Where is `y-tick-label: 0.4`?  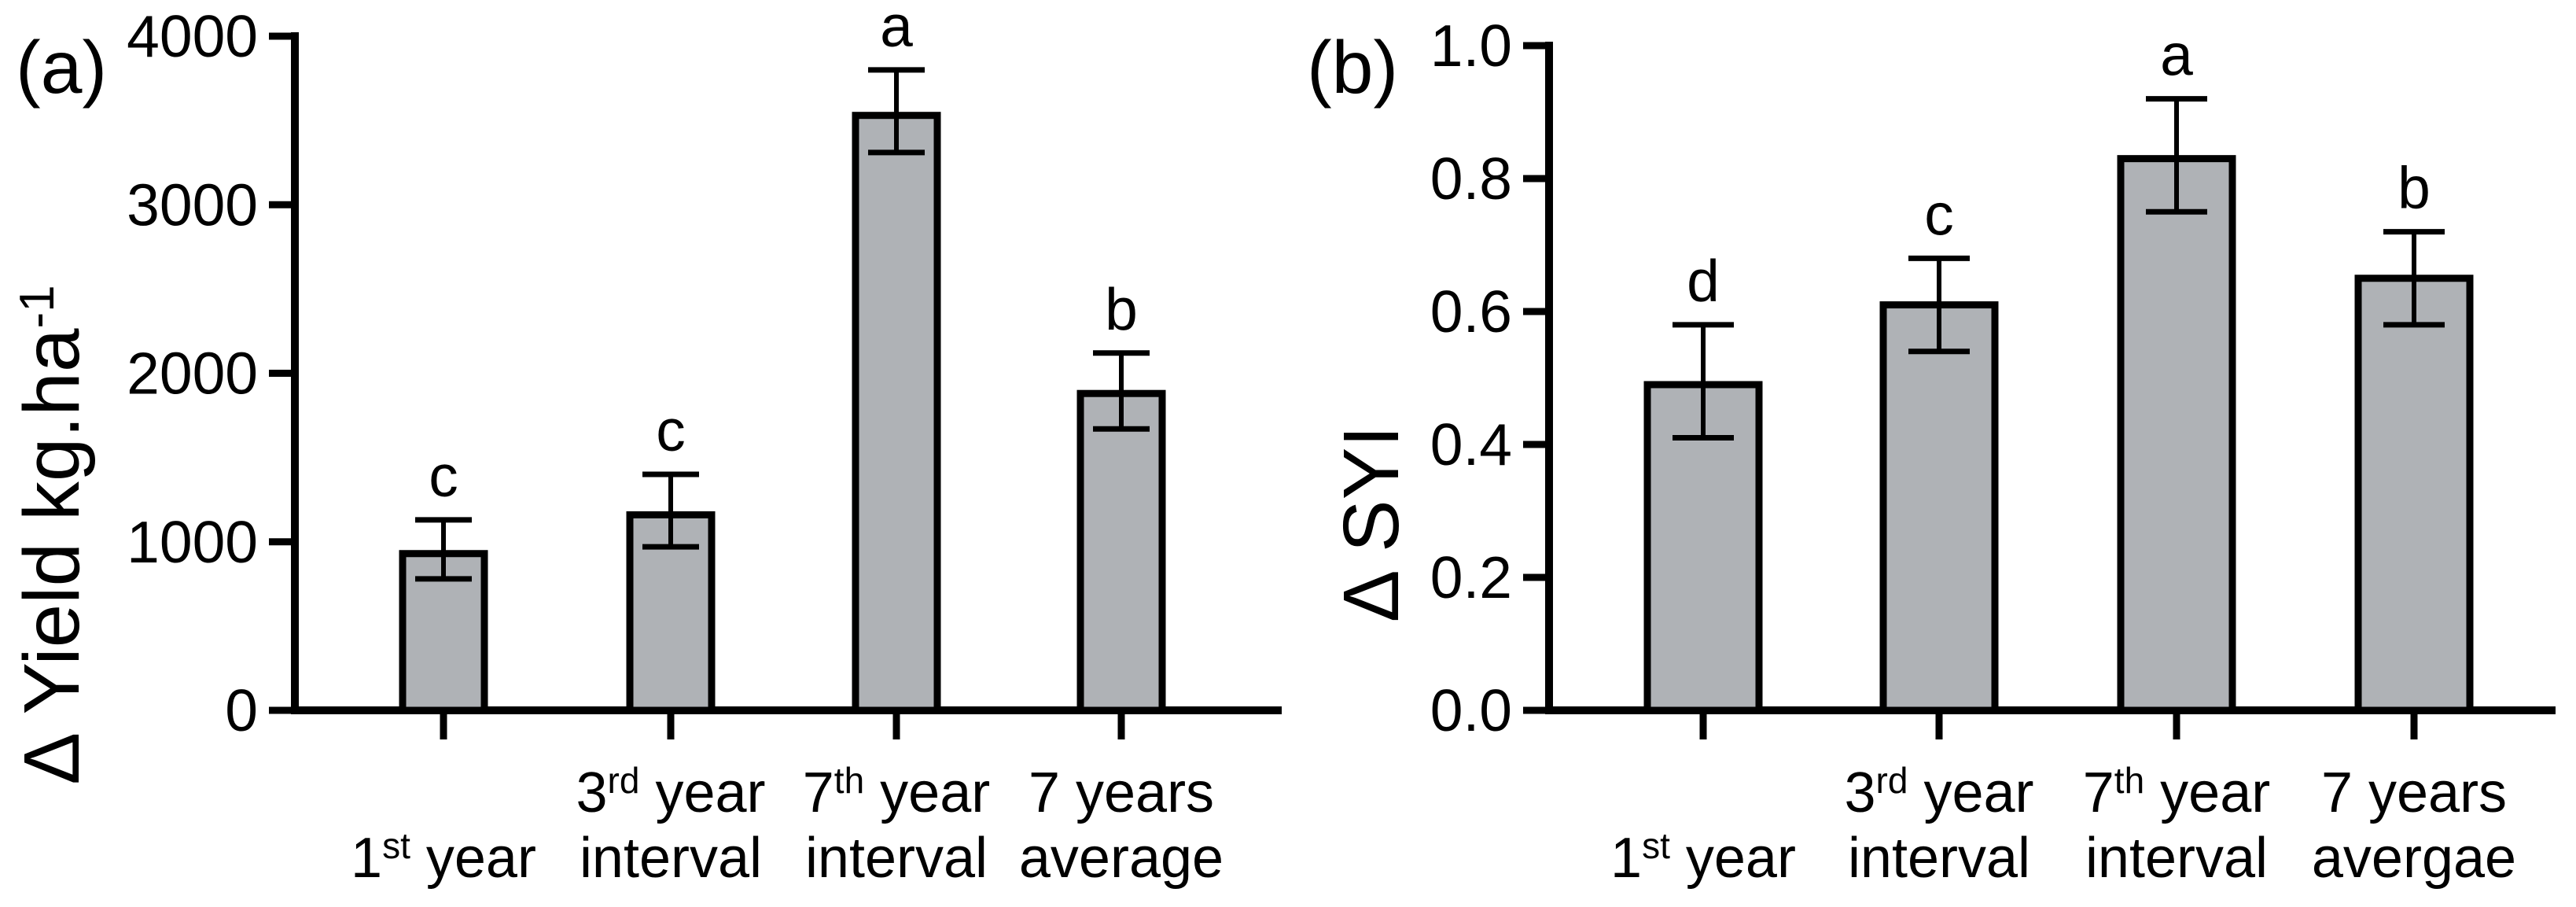
y-tick-label: 0.4 is located at coordinates (1471, 444).